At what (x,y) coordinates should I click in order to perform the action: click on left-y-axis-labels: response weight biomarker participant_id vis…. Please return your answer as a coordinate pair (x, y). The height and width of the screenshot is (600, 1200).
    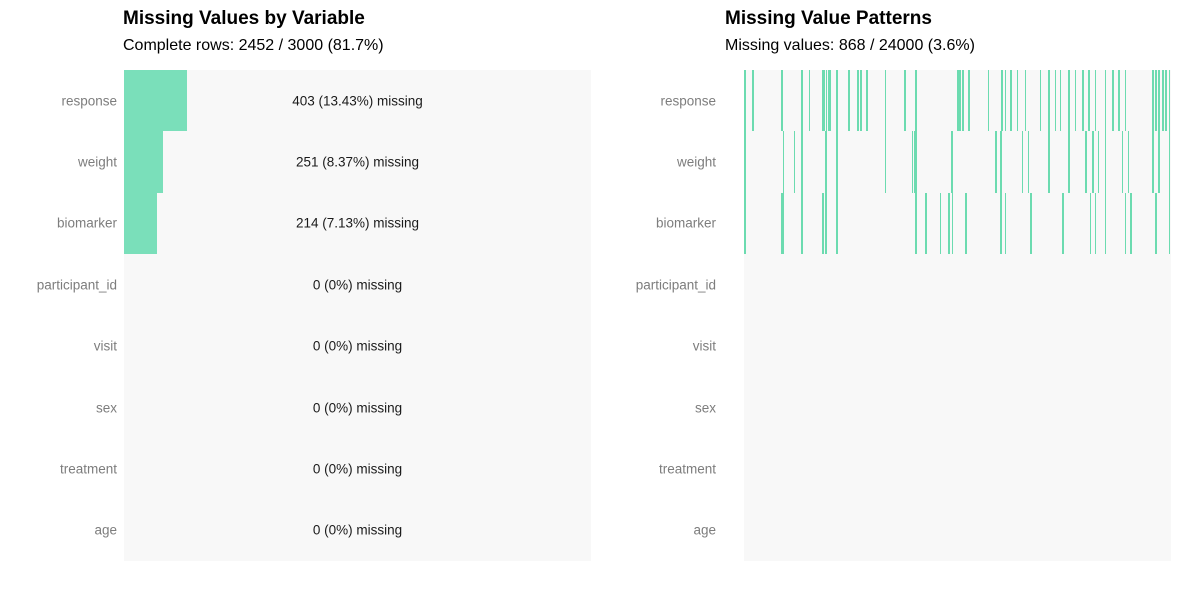
    Looking at the image, I should click on (58, 315).